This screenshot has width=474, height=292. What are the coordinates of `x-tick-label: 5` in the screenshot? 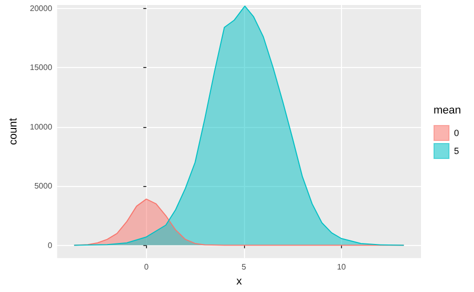 It's located at (244, 267).